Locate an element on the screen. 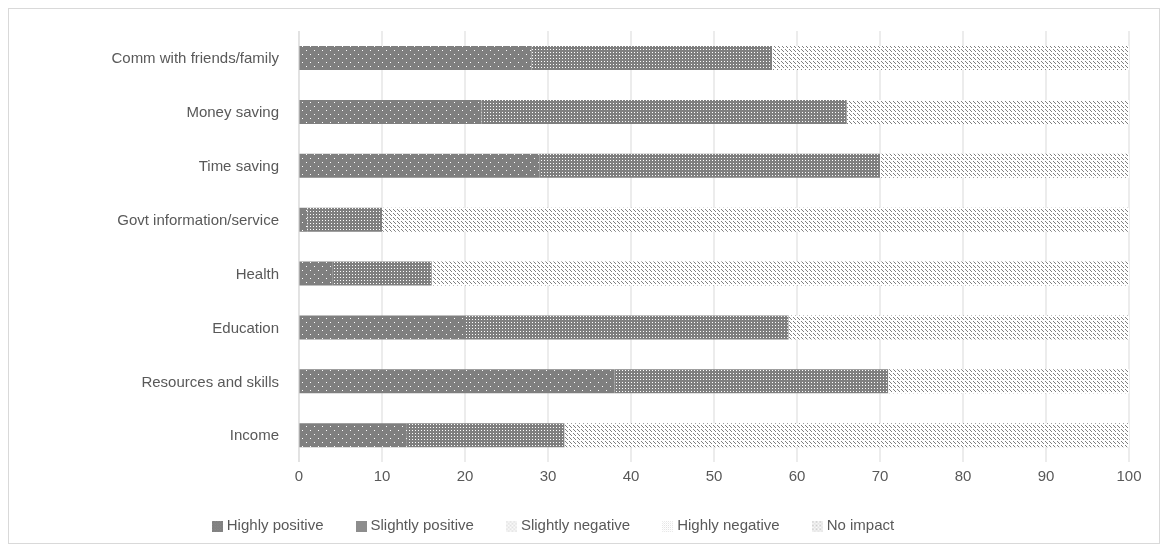  legend-label: Highly positive is located at coordinates (275, 524).